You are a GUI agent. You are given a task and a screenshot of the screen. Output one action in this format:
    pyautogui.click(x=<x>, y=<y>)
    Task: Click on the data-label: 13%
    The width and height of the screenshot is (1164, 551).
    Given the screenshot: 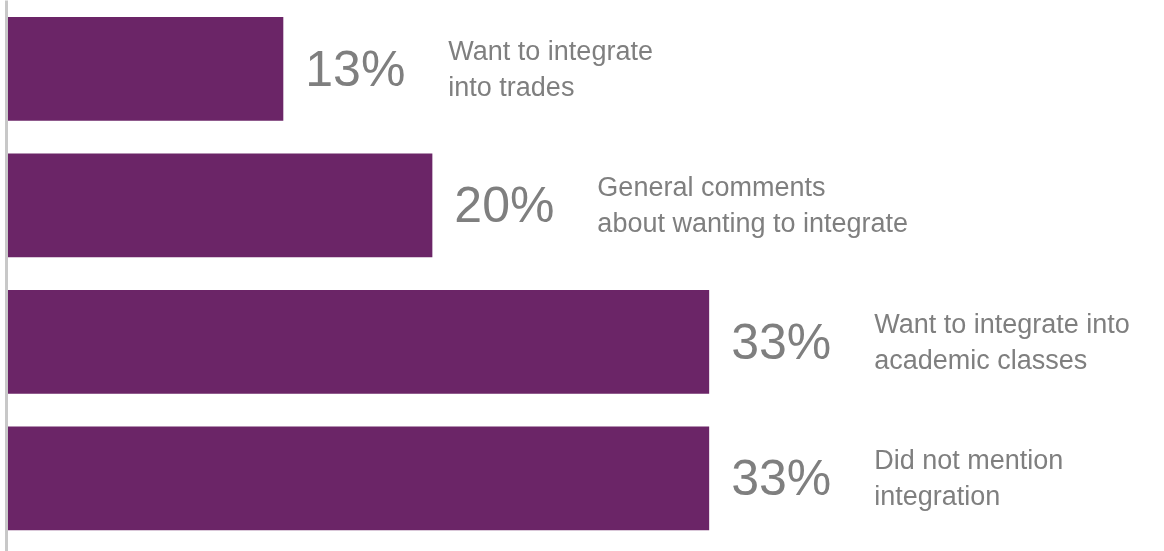 What is the action you would take?
    pyautogui.click(x=355, y=68)
    